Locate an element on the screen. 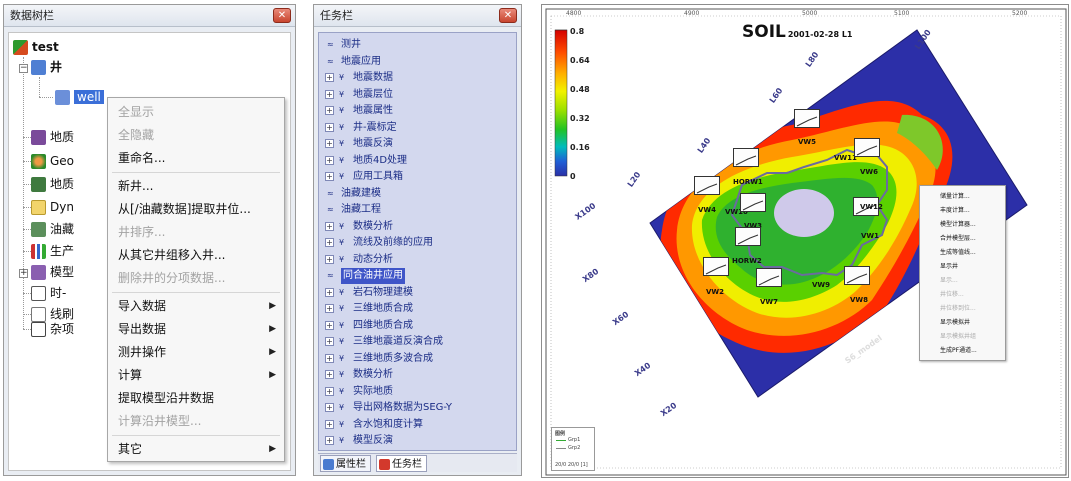 The width and height of the screenshot is (1071, 481). tree-node-geology-model: 地质 is located at coordinates (52, 184).